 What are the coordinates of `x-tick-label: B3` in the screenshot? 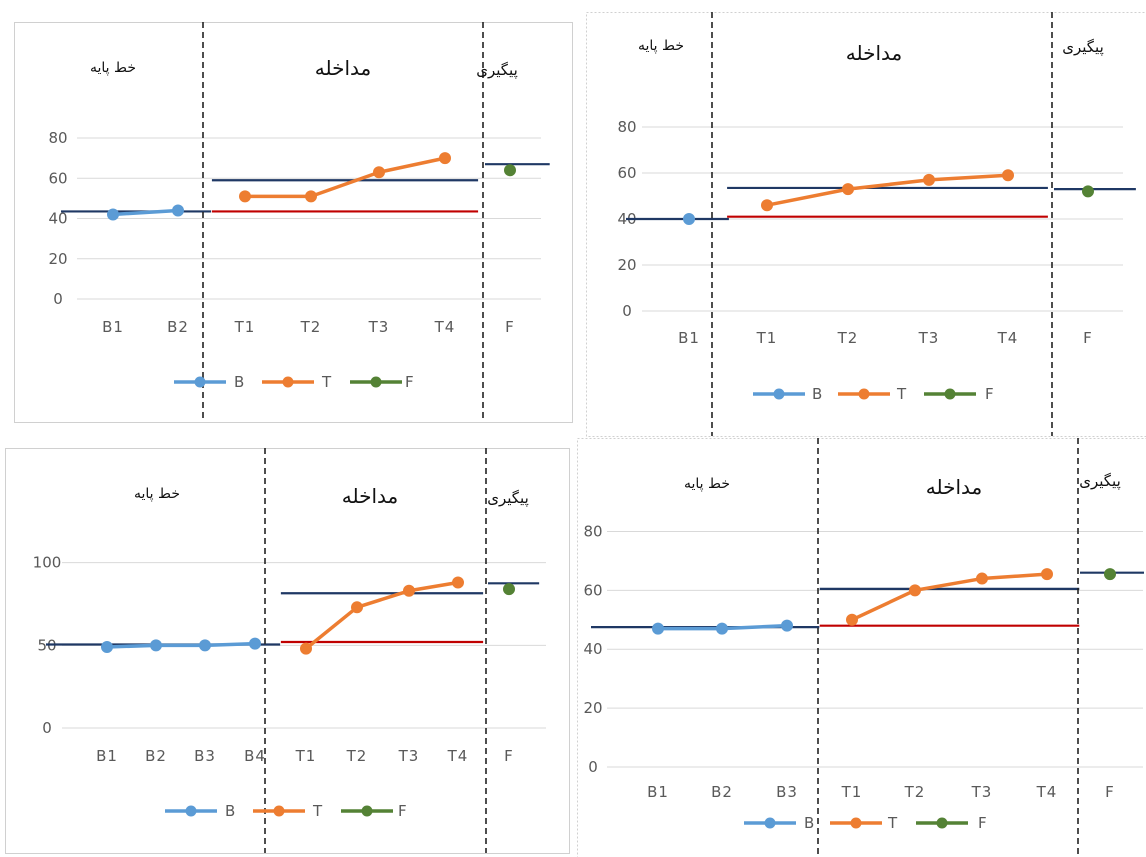 It's located at (205, 756).